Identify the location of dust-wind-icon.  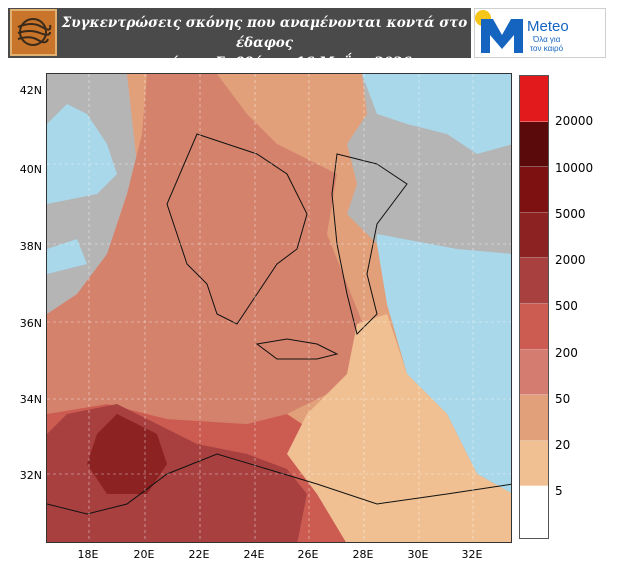
(33, 32).